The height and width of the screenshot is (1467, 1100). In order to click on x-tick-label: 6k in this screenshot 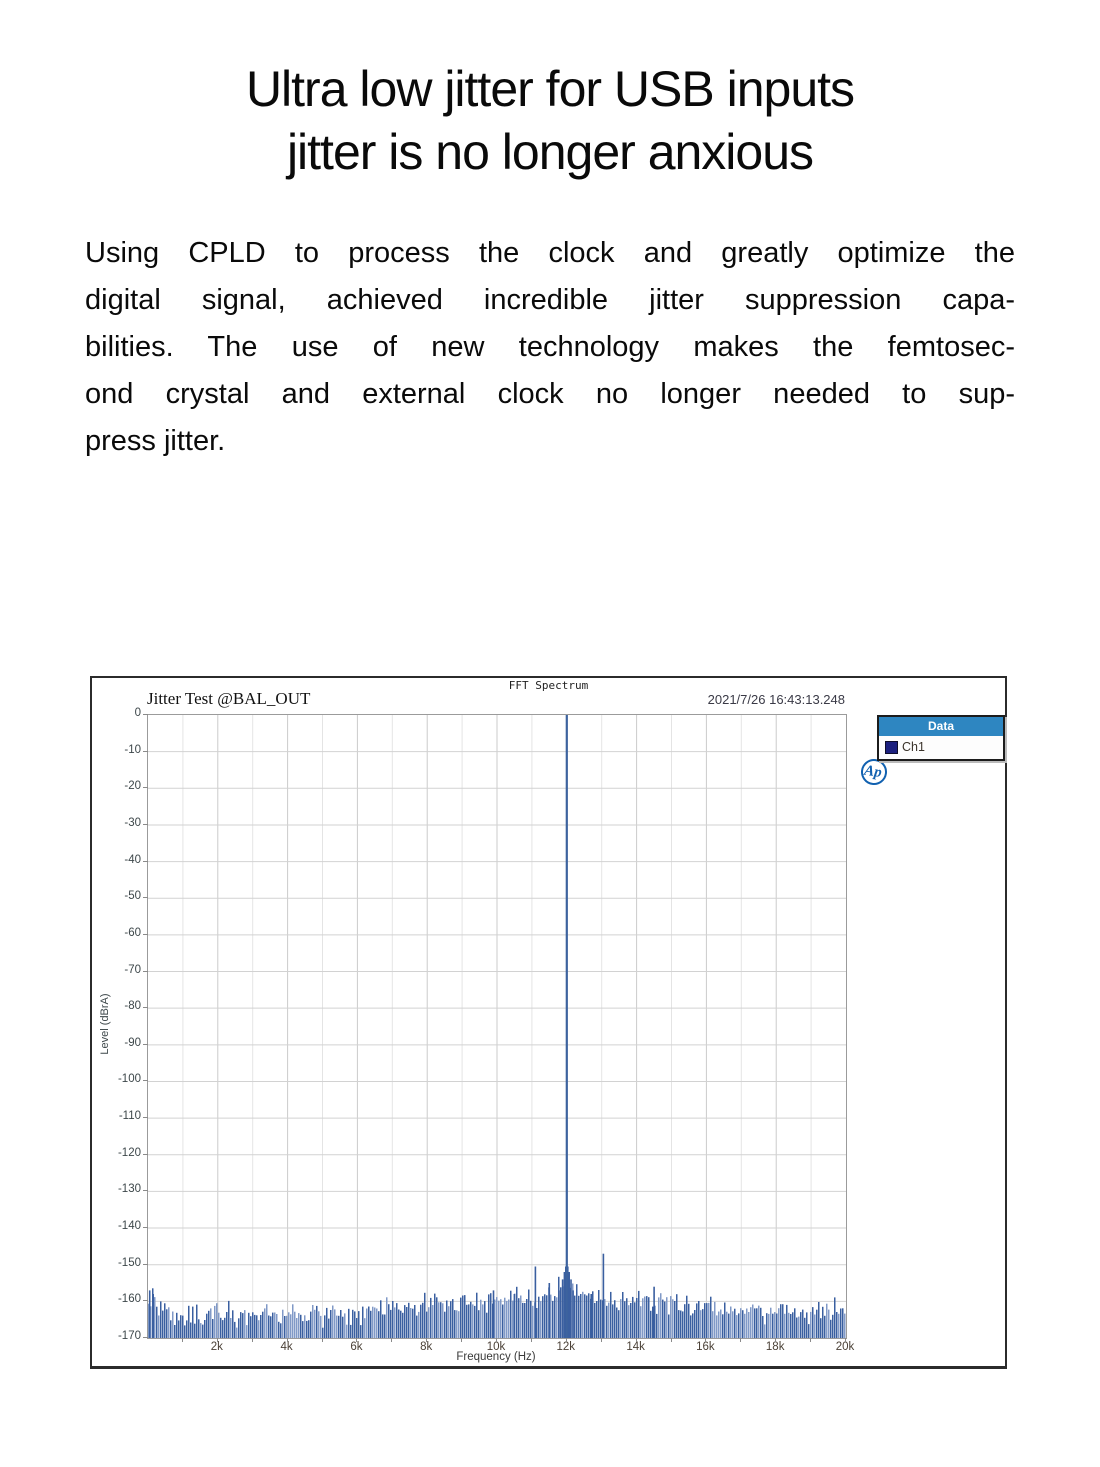, I will do `click(356, 1347)`.